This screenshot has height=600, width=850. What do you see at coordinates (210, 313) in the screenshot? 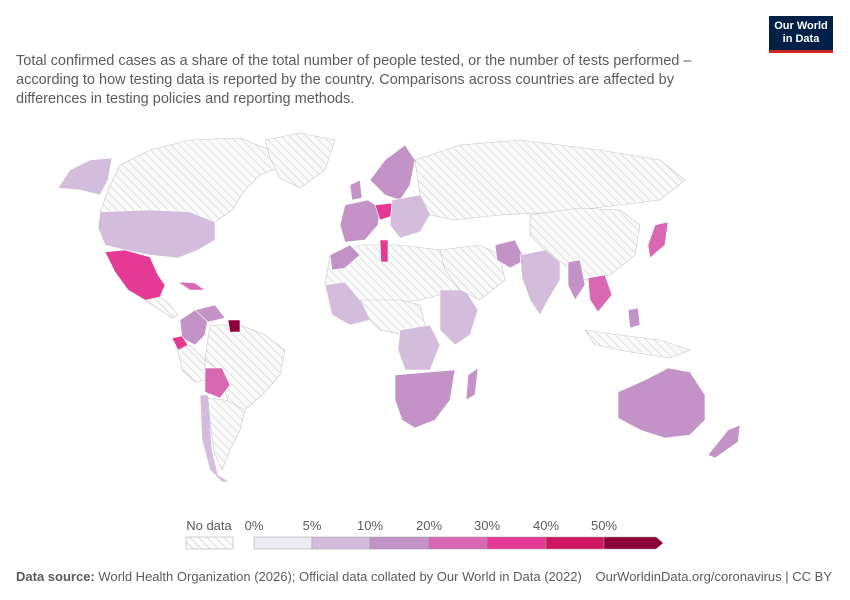
I see `region-venezuela` at bounding box center [210, 313].